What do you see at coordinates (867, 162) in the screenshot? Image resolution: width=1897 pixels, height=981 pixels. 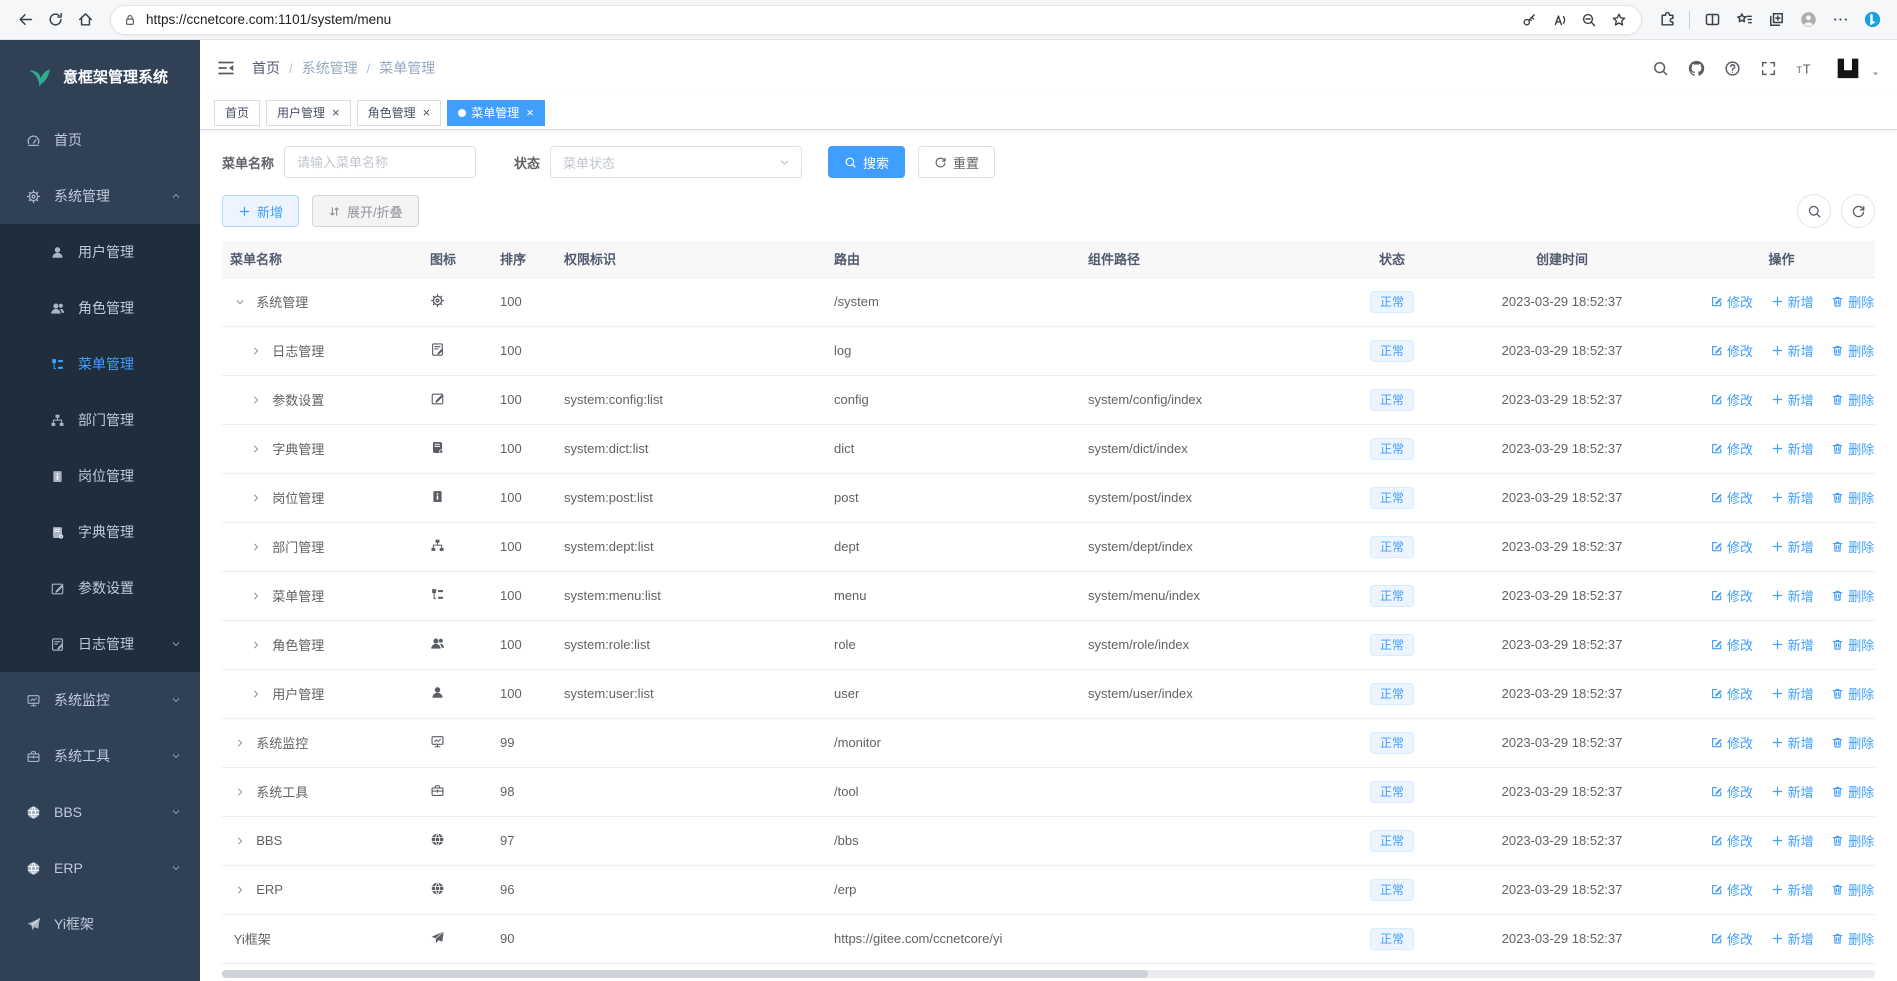 I see `search-button: 搜索` at bounding box center [867, 162].